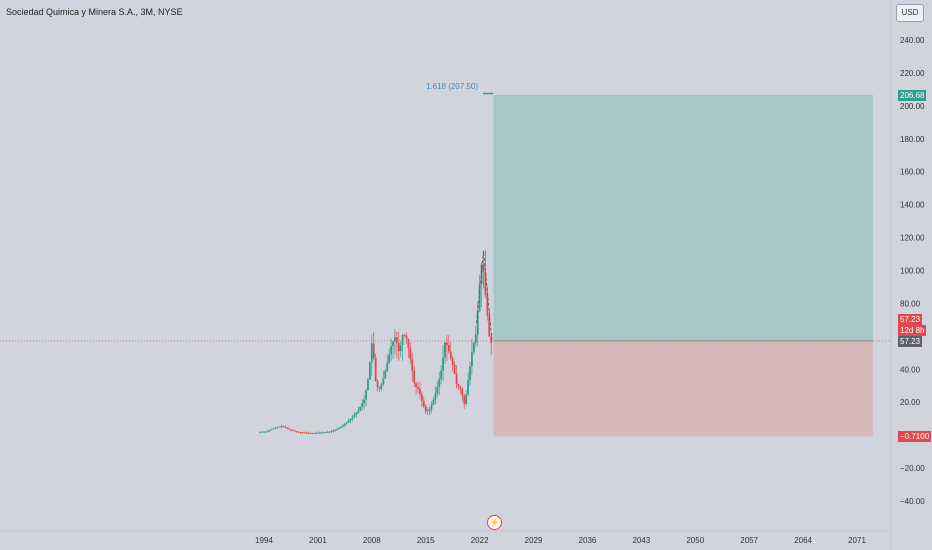 This screenshot has width=932, height=550. What do you see at coordinates (910, 13) in the screenshot?
I see `currency-button: USD` at bounding box center [910, 13].